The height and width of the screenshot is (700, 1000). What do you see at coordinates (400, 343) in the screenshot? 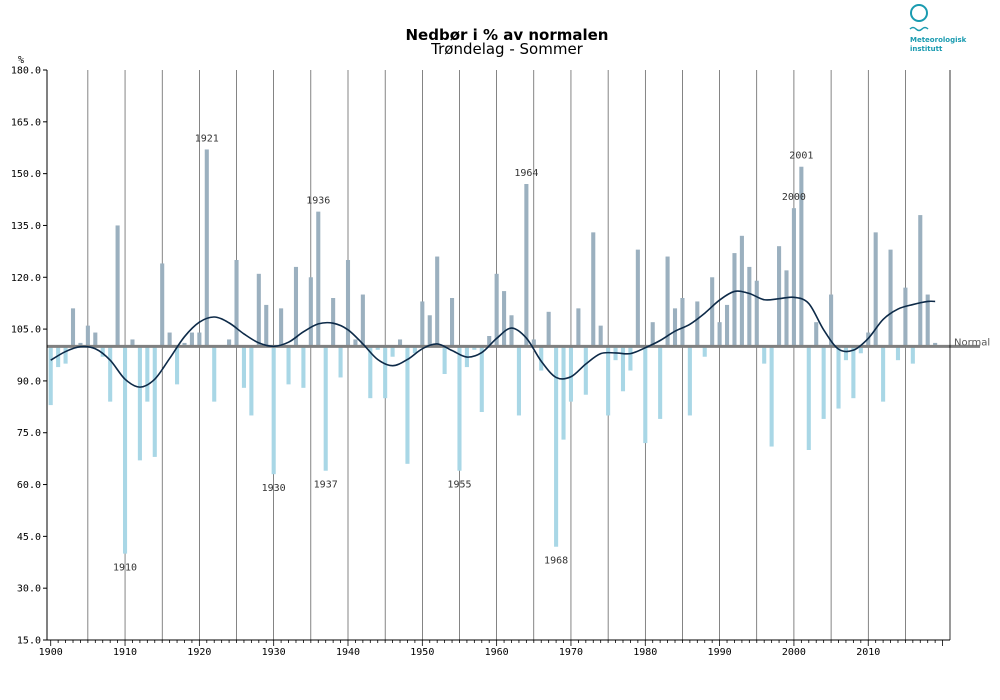
I see `bar-1947` at bounding box center [400, 343].